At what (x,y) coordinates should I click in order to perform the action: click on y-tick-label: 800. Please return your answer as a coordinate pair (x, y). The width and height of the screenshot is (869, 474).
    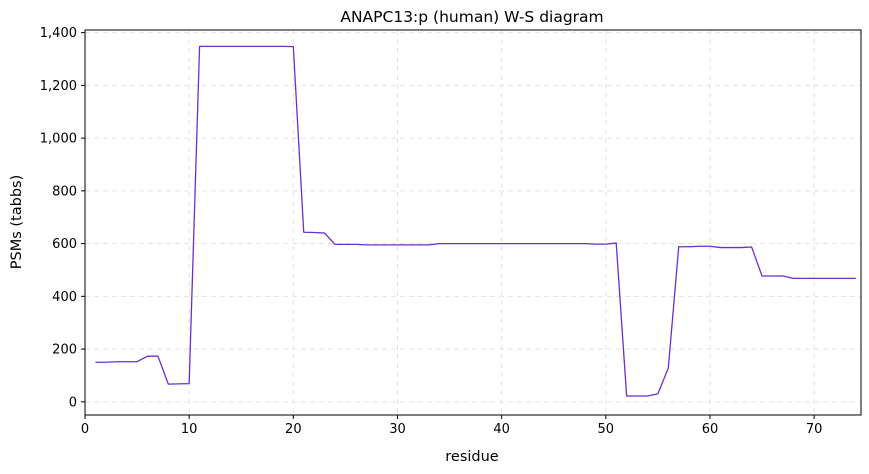
    Looking at the image, I should click on (64, 191).